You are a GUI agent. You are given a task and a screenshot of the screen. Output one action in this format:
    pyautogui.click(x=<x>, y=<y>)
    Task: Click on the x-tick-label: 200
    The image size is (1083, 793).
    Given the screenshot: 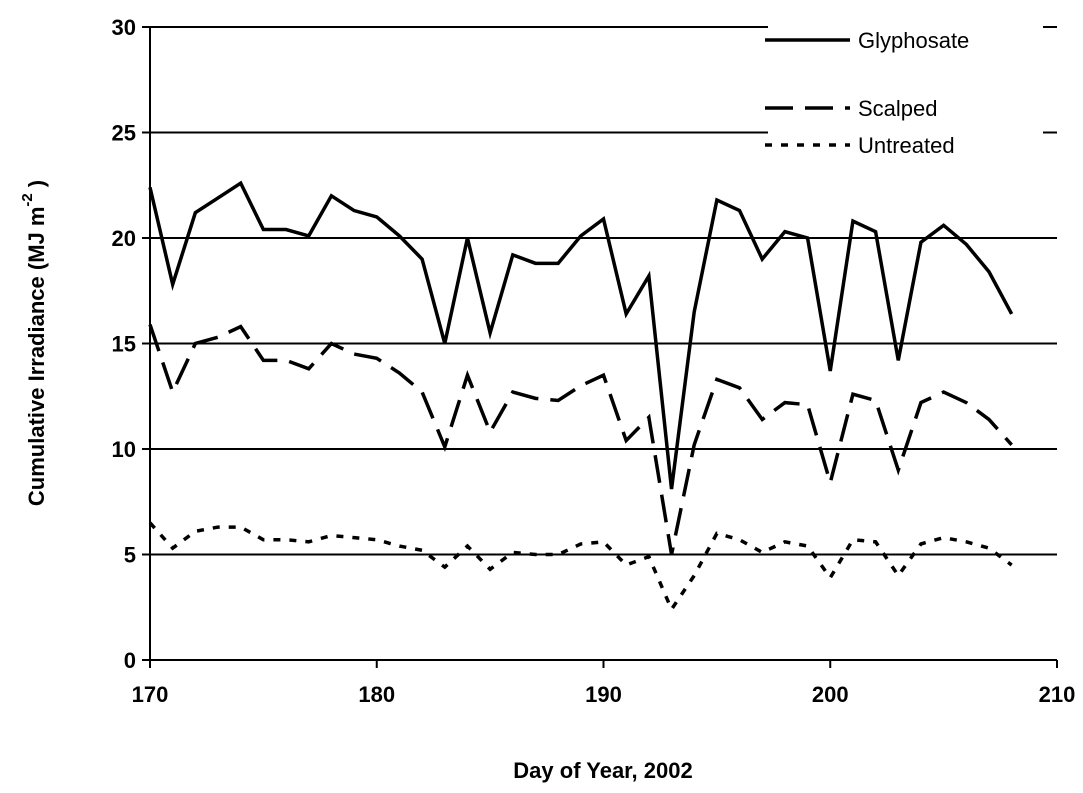 What is the action you would take?
    pyautogui.click(x=830, y=694)
    